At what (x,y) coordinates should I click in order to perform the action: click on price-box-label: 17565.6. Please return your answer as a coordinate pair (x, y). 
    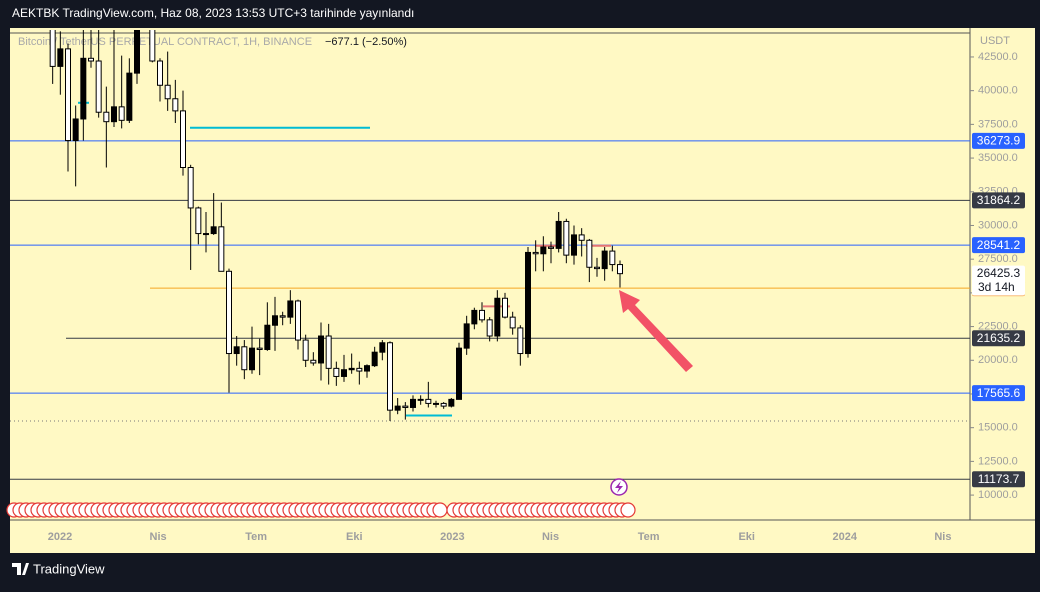
    Looking at the image, I should click on (999, 393).